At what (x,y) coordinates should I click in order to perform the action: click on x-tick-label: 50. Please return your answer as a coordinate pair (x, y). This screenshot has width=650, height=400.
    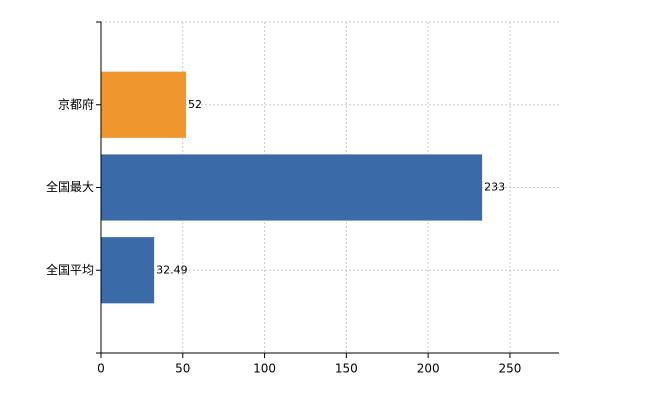
    Looking at the image, I should click on (182, 369).